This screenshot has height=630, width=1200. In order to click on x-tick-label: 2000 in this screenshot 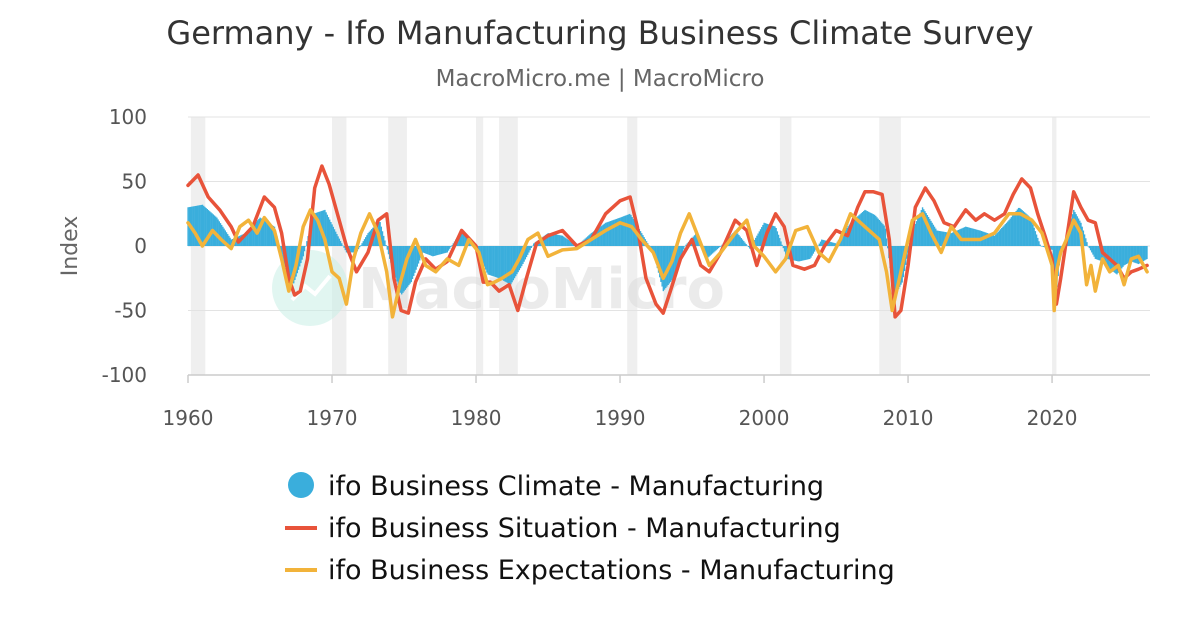, I will do `click(764, 418)`.